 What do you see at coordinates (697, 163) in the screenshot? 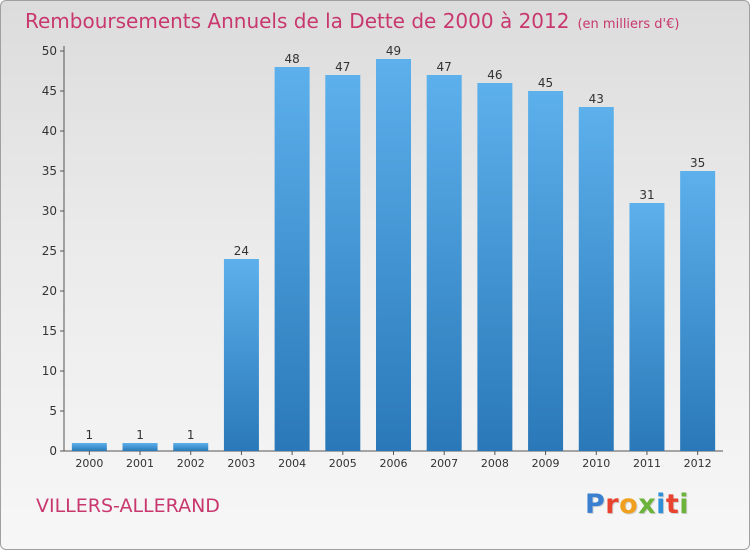
I see `data-label: 35` at bounding box center [697, 163].